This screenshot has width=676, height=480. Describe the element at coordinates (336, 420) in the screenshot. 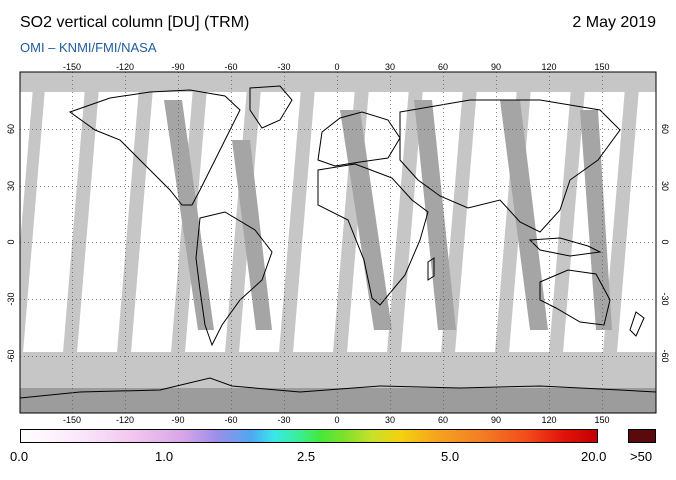

I see `lon-tick-bottom: 0` at that location.